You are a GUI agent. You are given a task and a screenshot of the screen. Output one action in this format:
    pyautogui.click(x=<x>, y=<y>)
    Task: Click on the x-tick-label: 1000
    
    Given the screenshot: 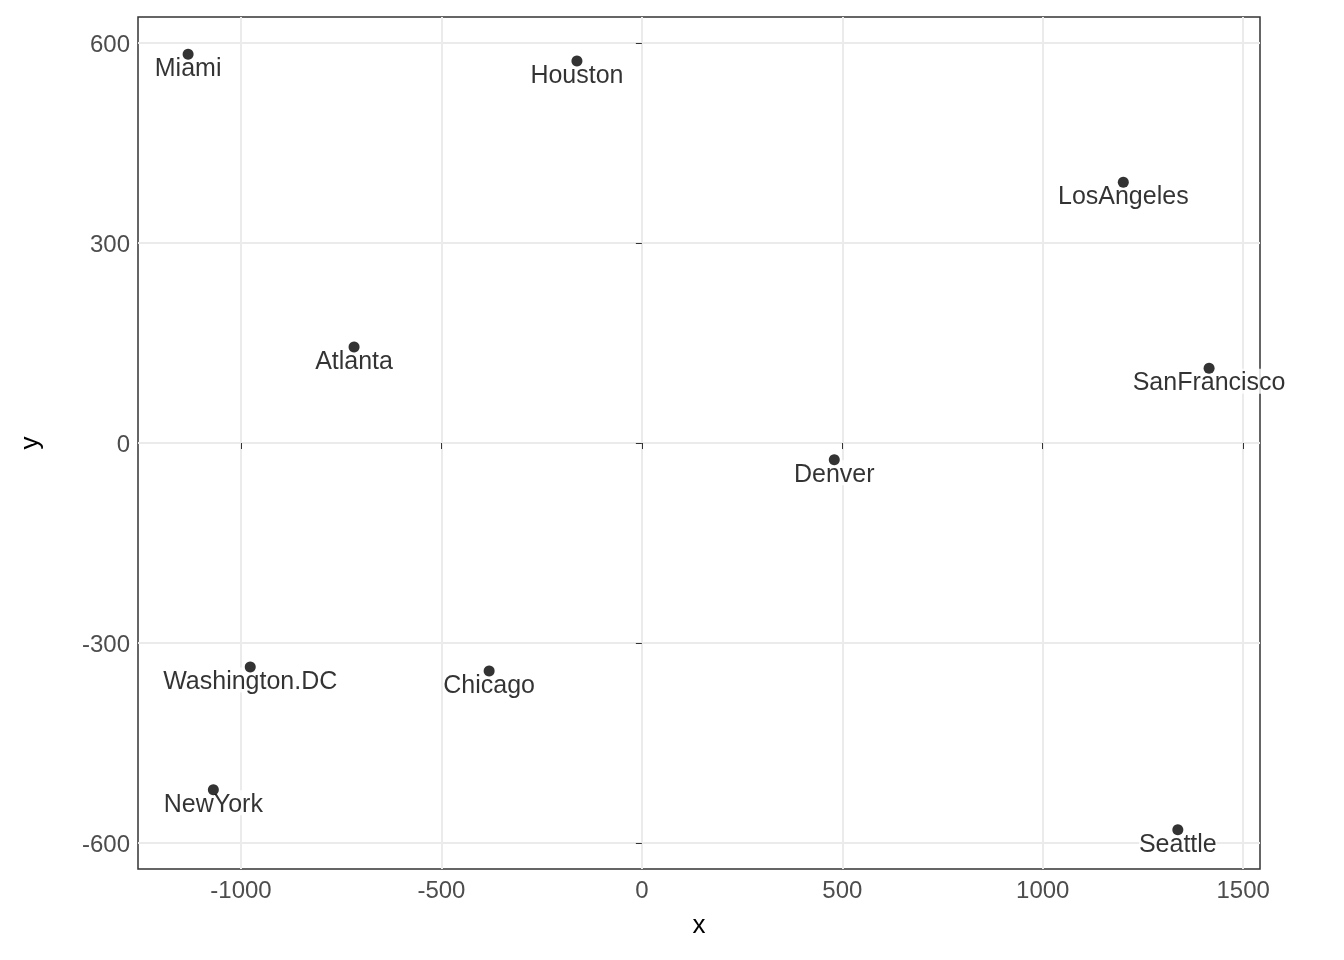 What is the action you would take?
    pyautogui.click(x=1043, y=889)
    